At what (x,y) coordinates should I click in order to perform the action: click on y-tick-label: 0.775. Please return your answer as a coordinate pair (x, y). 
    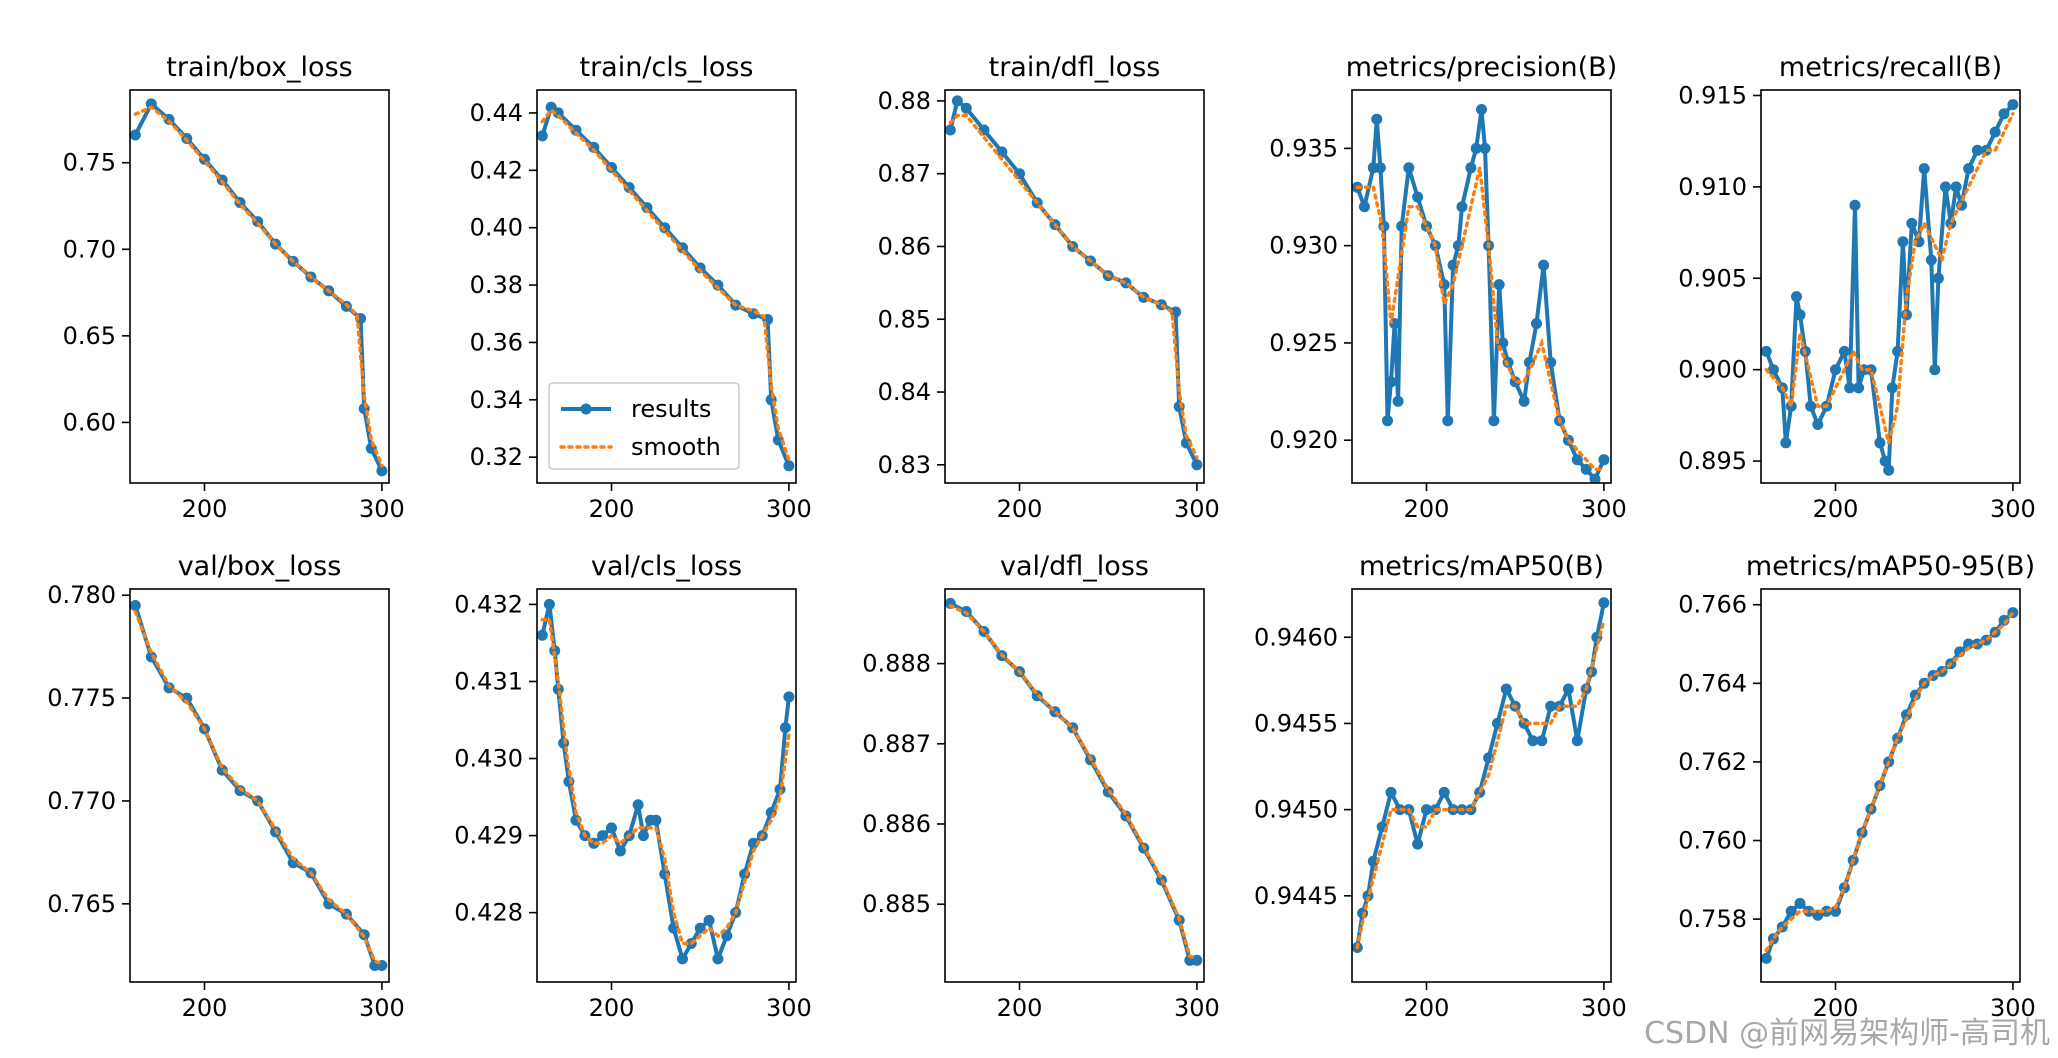
    Looking at the image, I should click on (81, 698).